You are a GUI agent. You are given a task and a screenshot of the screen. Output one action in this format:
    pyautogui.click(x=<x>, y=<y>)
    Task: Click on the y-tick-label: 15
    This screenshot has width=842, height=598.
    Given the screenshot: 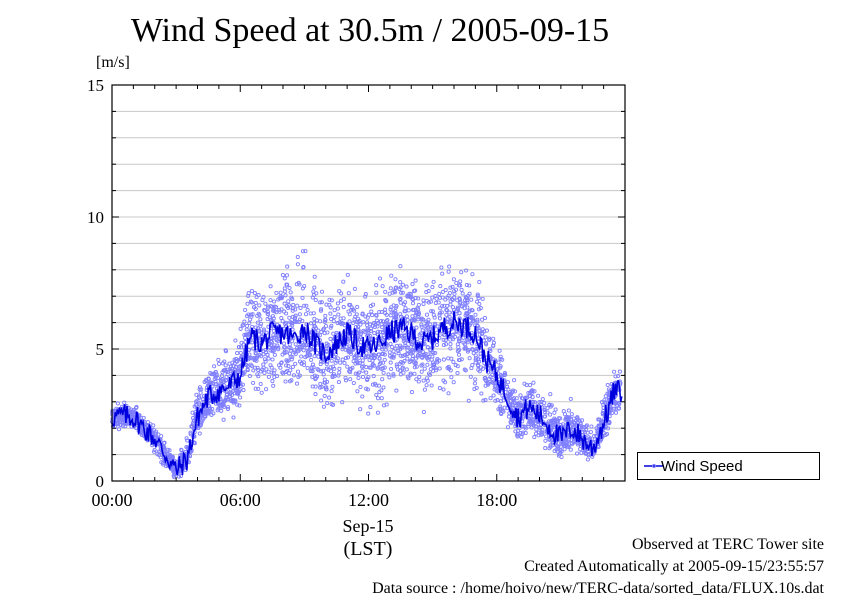 What is the action you would take?
    pyautogui.click(x=95, y=85)
    